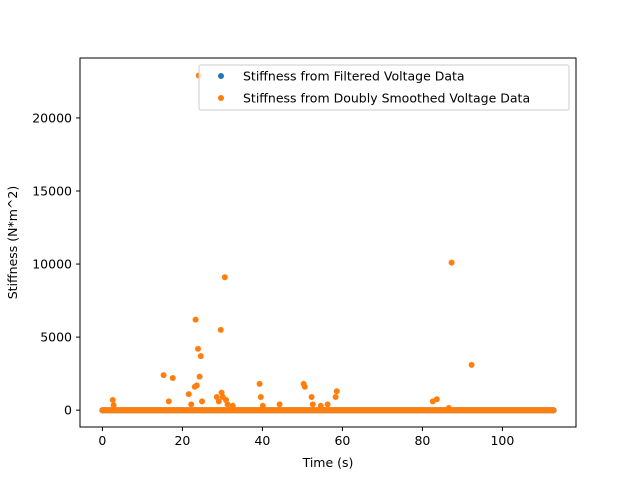  I want to click on y-axis-ticks: 0 5000 10000 15000 20000, so click(56, 264).